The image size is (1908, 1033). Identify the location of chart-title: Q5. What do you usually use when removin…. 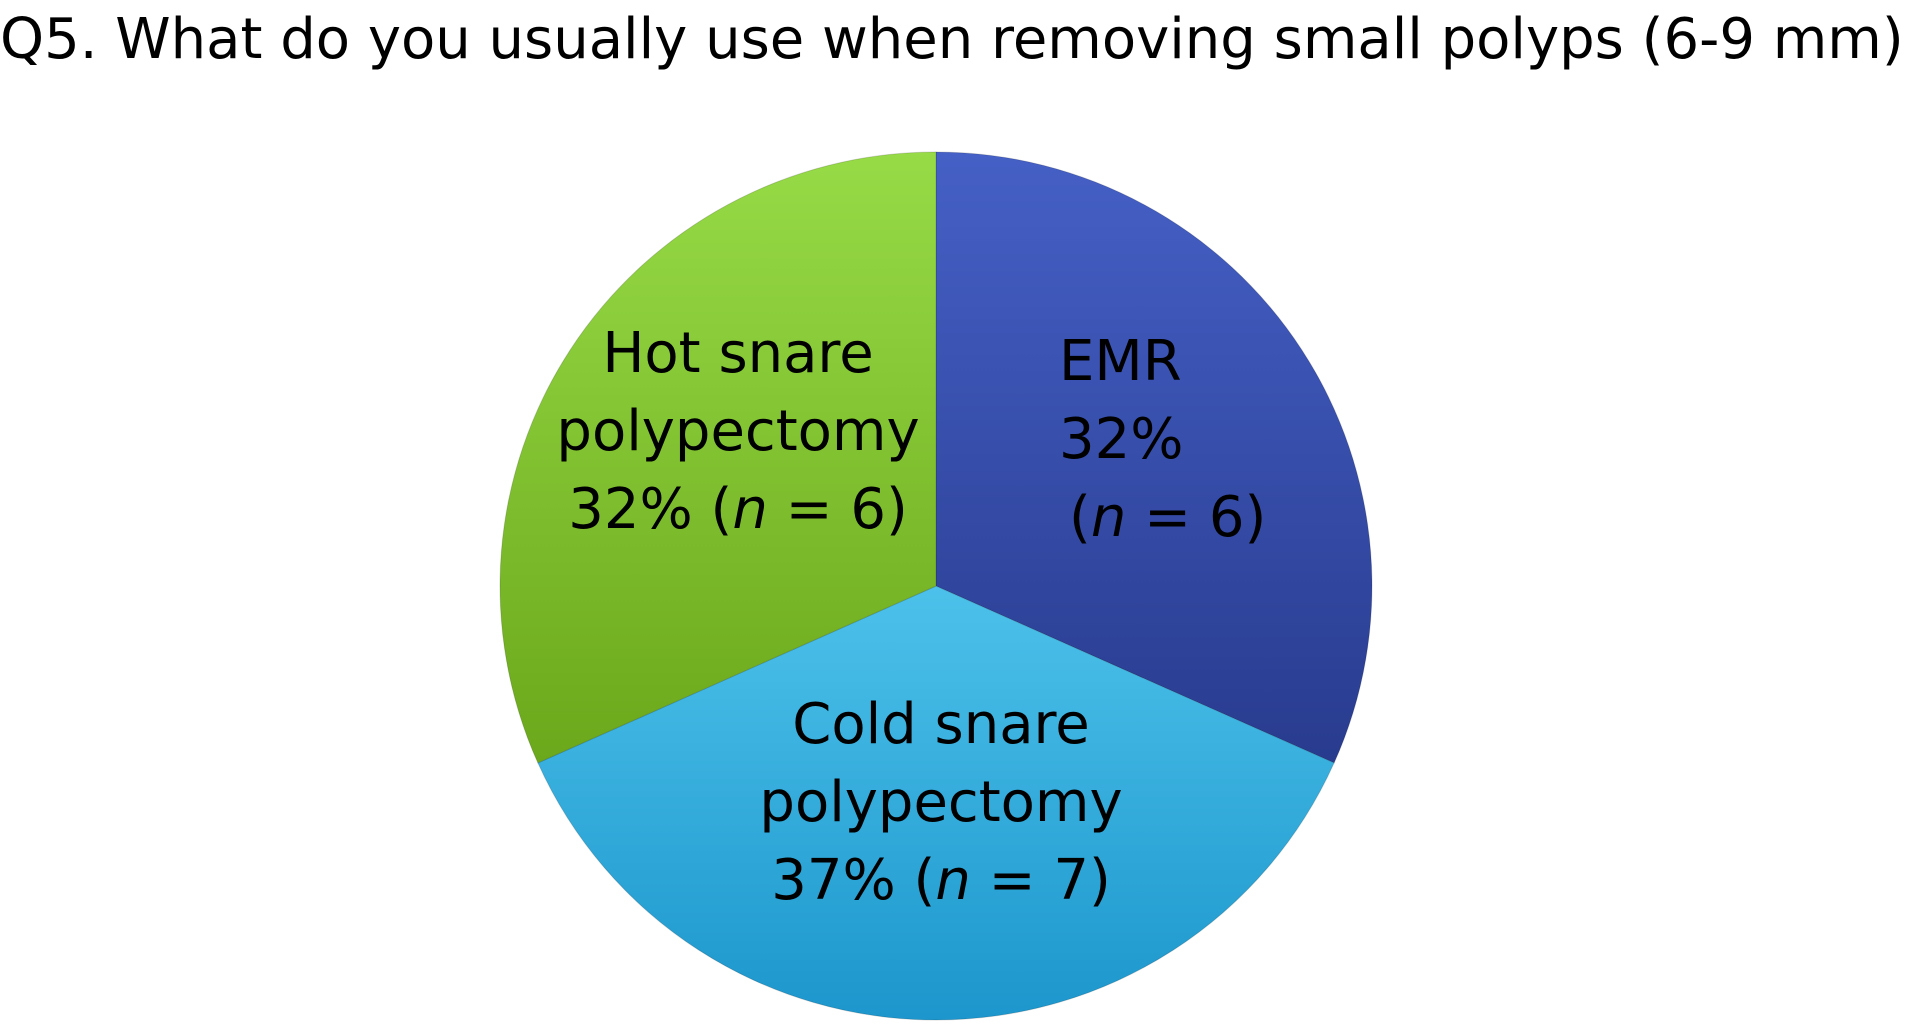
(954, 39).